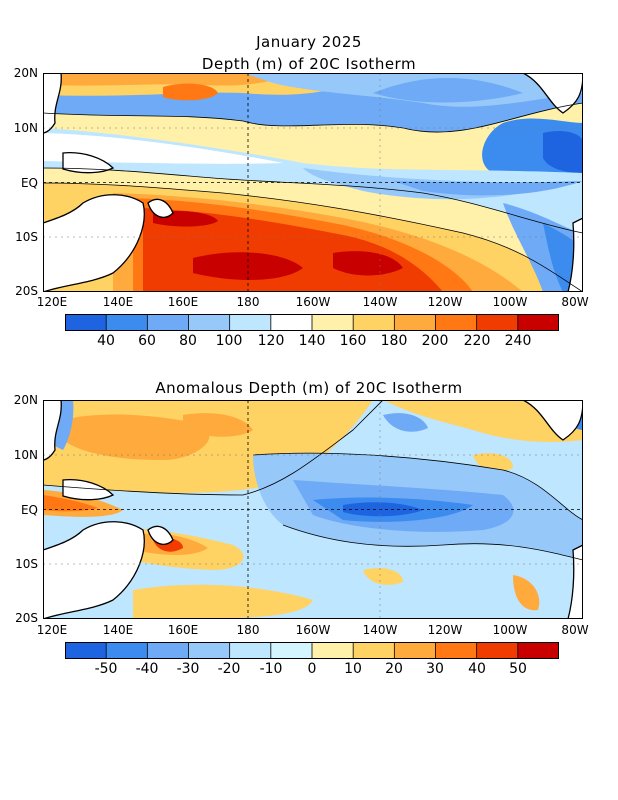 Image resolution: width=618 pixels, height=800 pixels. I want to click on anomaly-colorbar-label: 50, so click(518, 669).